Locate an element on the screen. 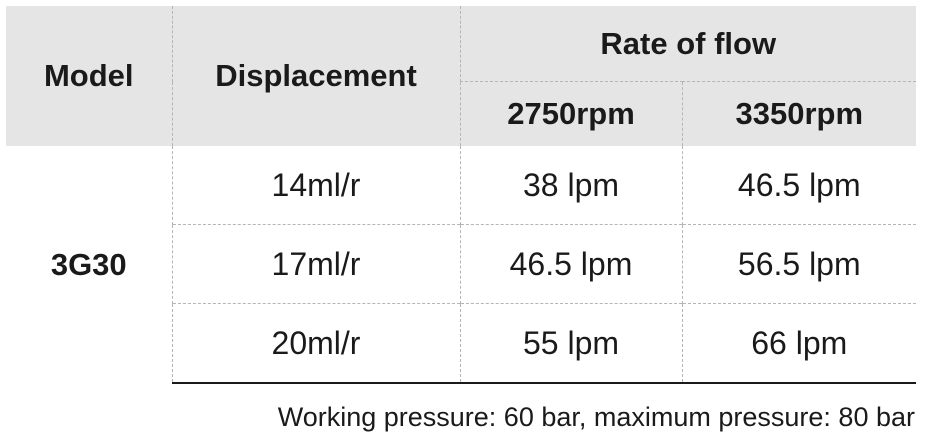  flow-3350-cell: 56.5 lpm is located at coordinates (799, 264).